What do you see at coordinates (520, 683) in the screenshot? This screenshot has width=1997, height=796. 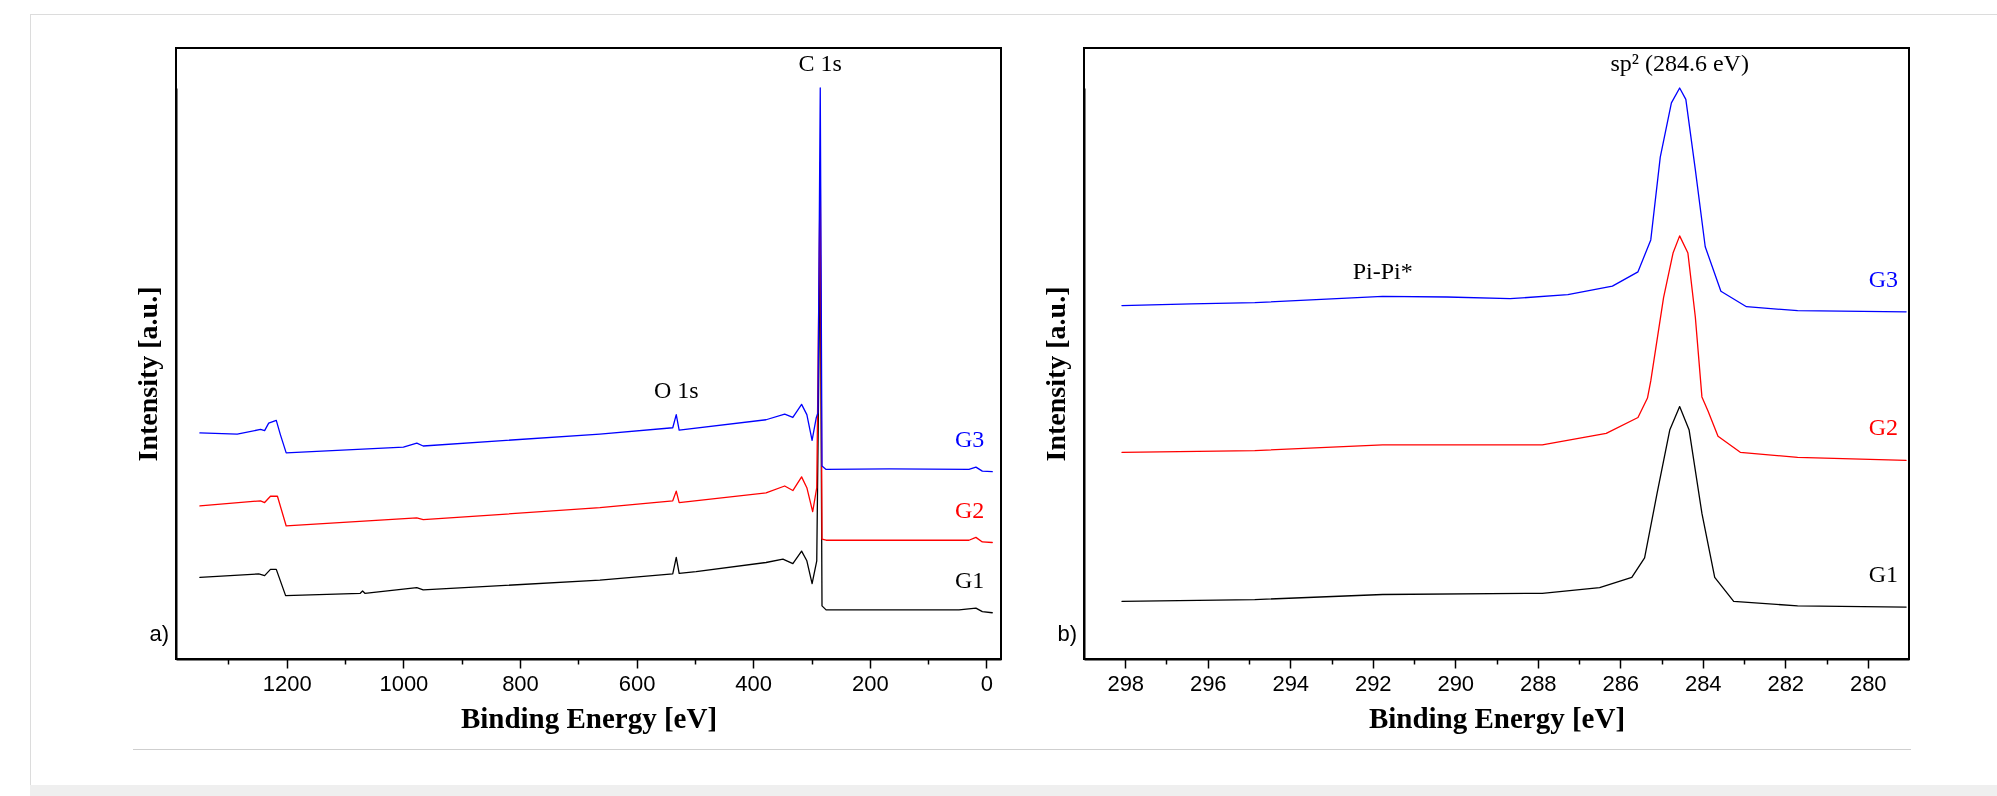 I see `x-tick-label: 800` at bounding box center [520, 683].